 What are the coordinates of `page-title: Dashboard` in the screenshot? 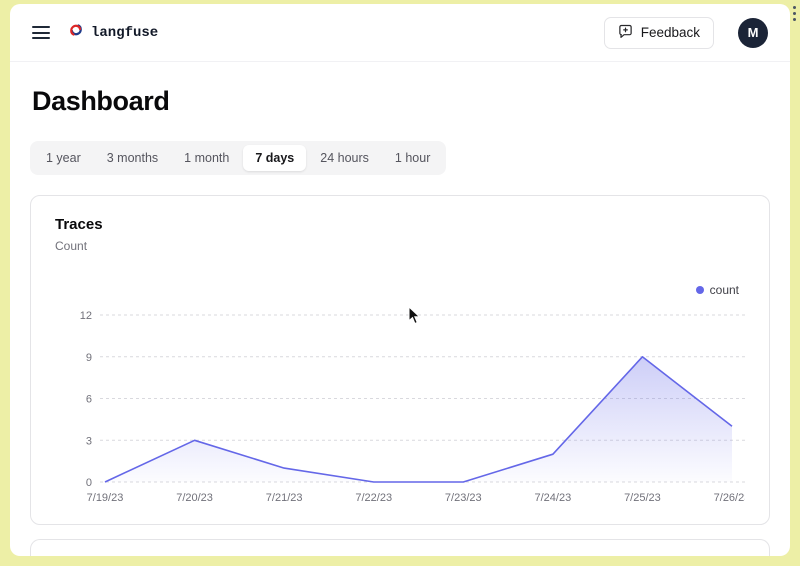 It's located at (101, 101).